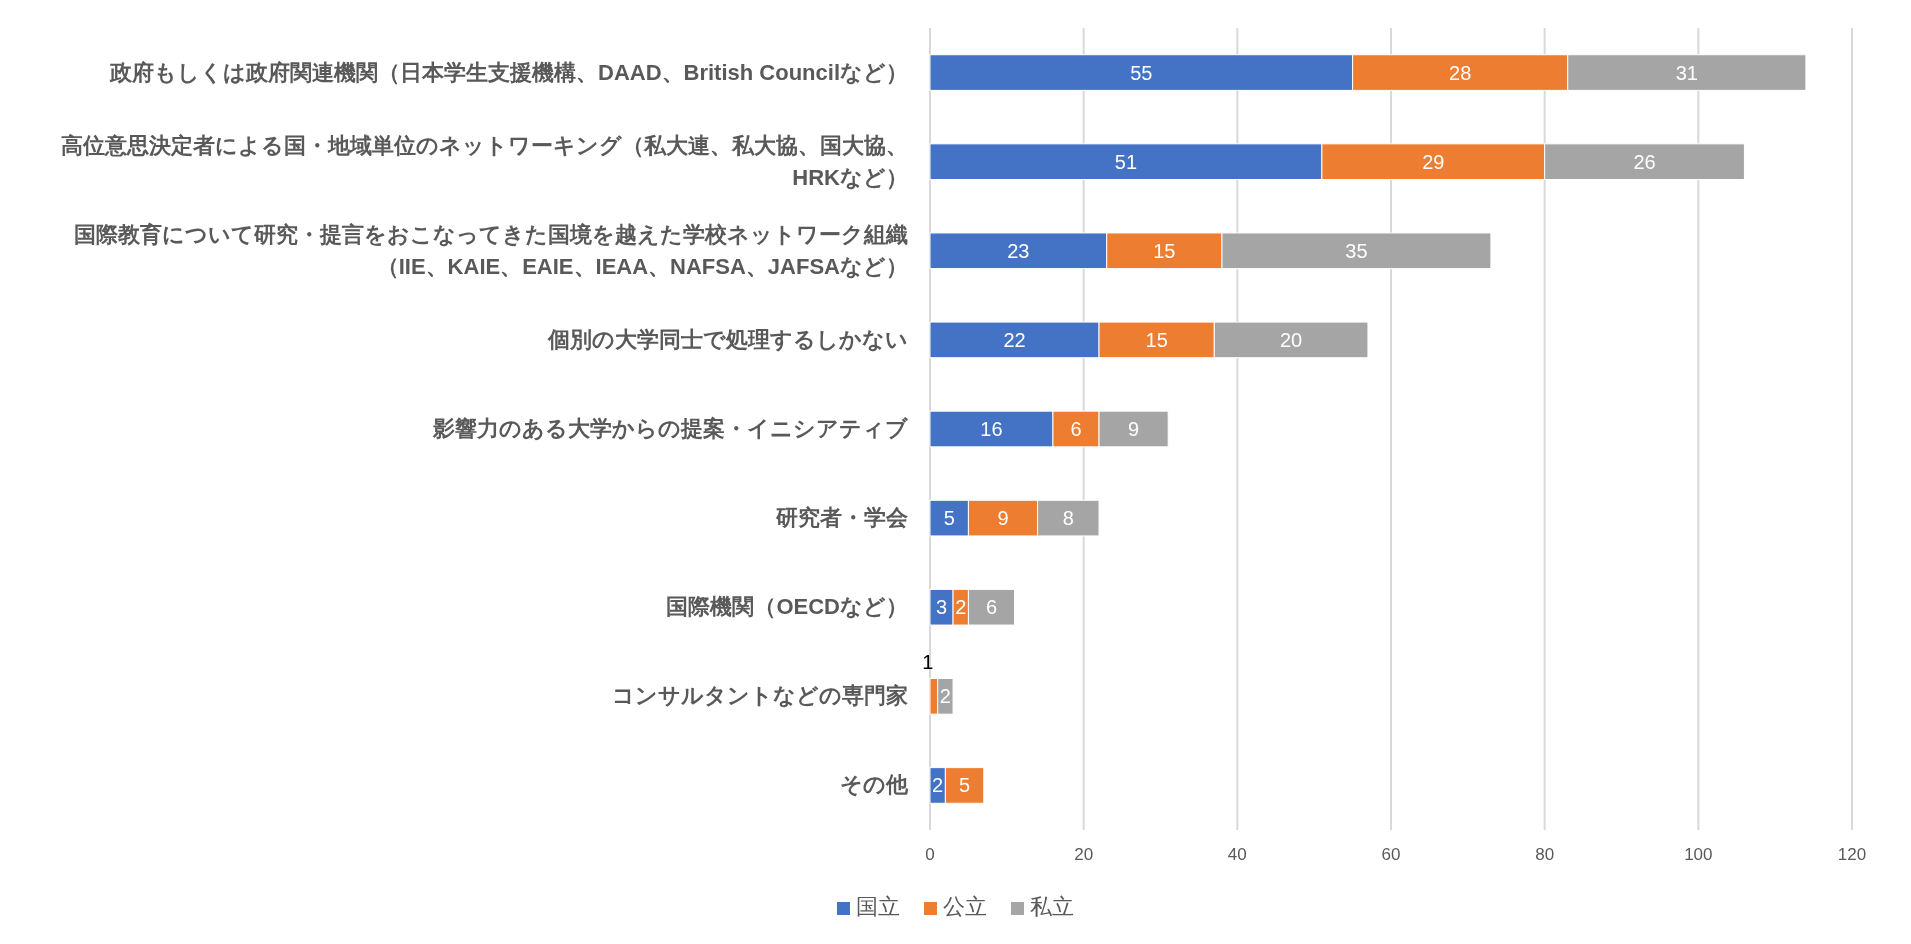  Describe the element at coordinates (760, 696) in the screenshot. I see `y-tick-label: コンサルタントなどの専門家` at that location.